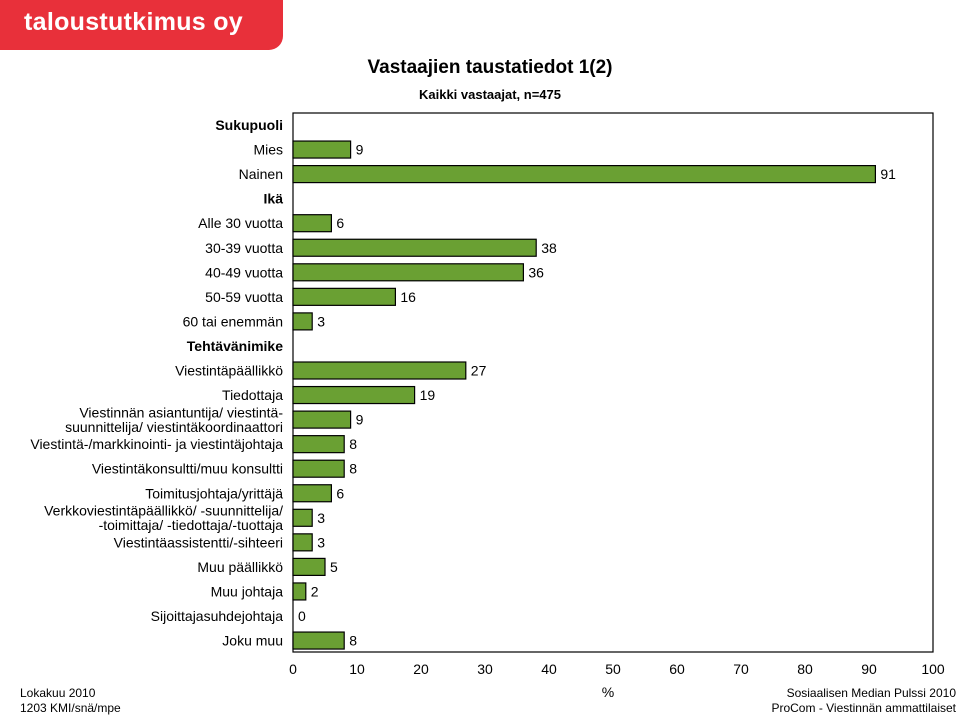 This screenshot has height=715, width=960. Describe the element at coordinates (274, 199) in the screenshot. I see `category-header: Ikä` at that location.